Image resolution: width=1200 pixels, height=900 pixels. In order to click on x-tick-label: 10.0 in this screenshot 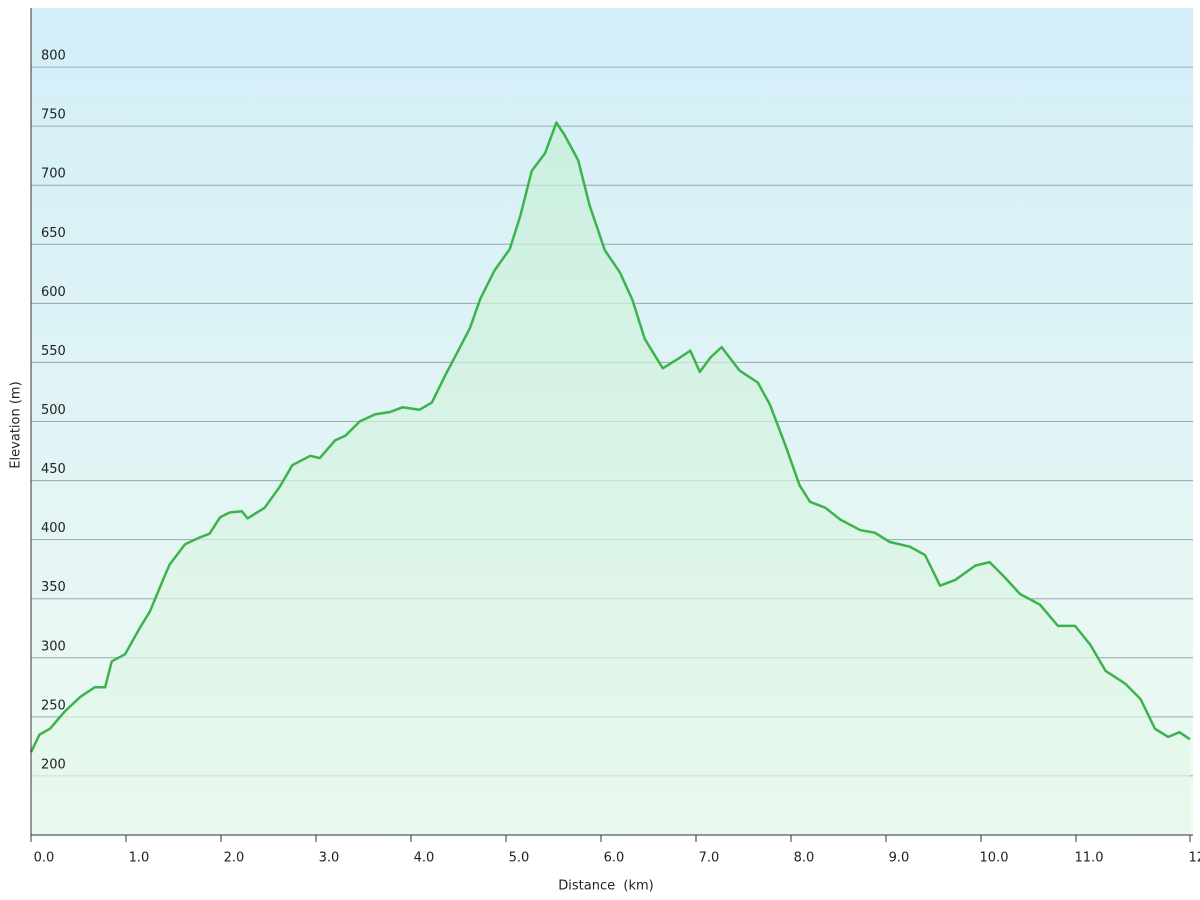, I will do `click(994, 858)`.